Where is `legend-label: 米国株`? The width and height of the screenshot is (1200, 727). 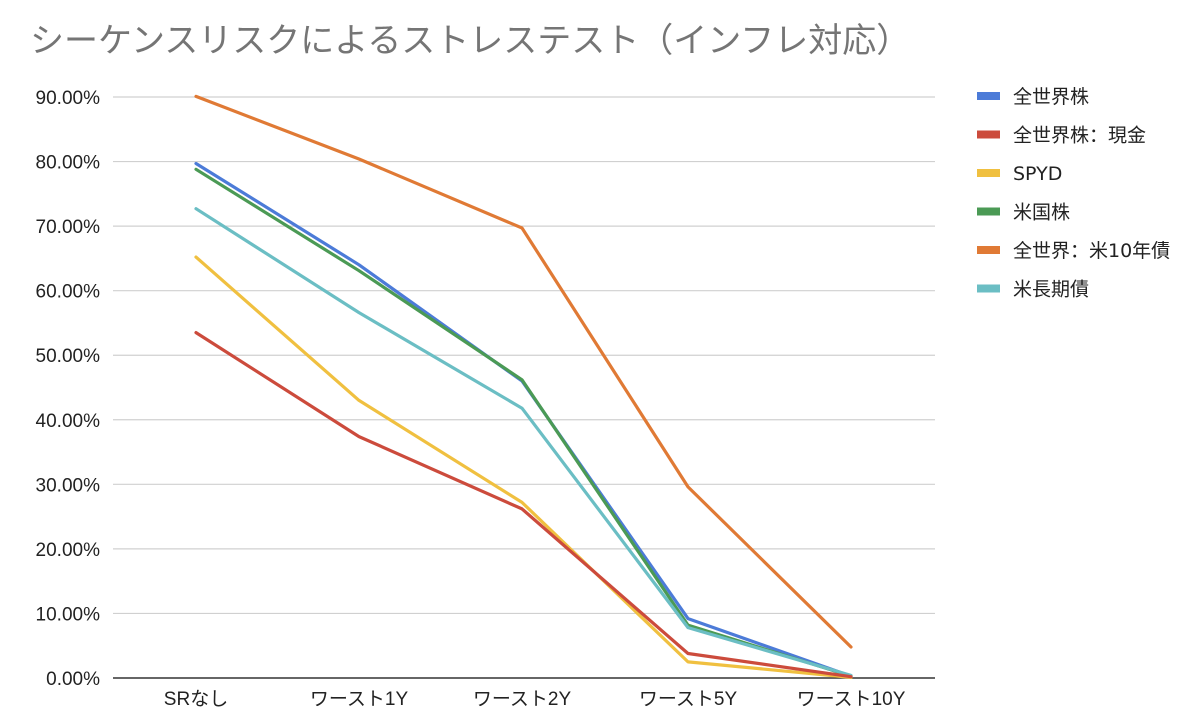 legend-label: 米国株 is located at coordinates (1041, 213).